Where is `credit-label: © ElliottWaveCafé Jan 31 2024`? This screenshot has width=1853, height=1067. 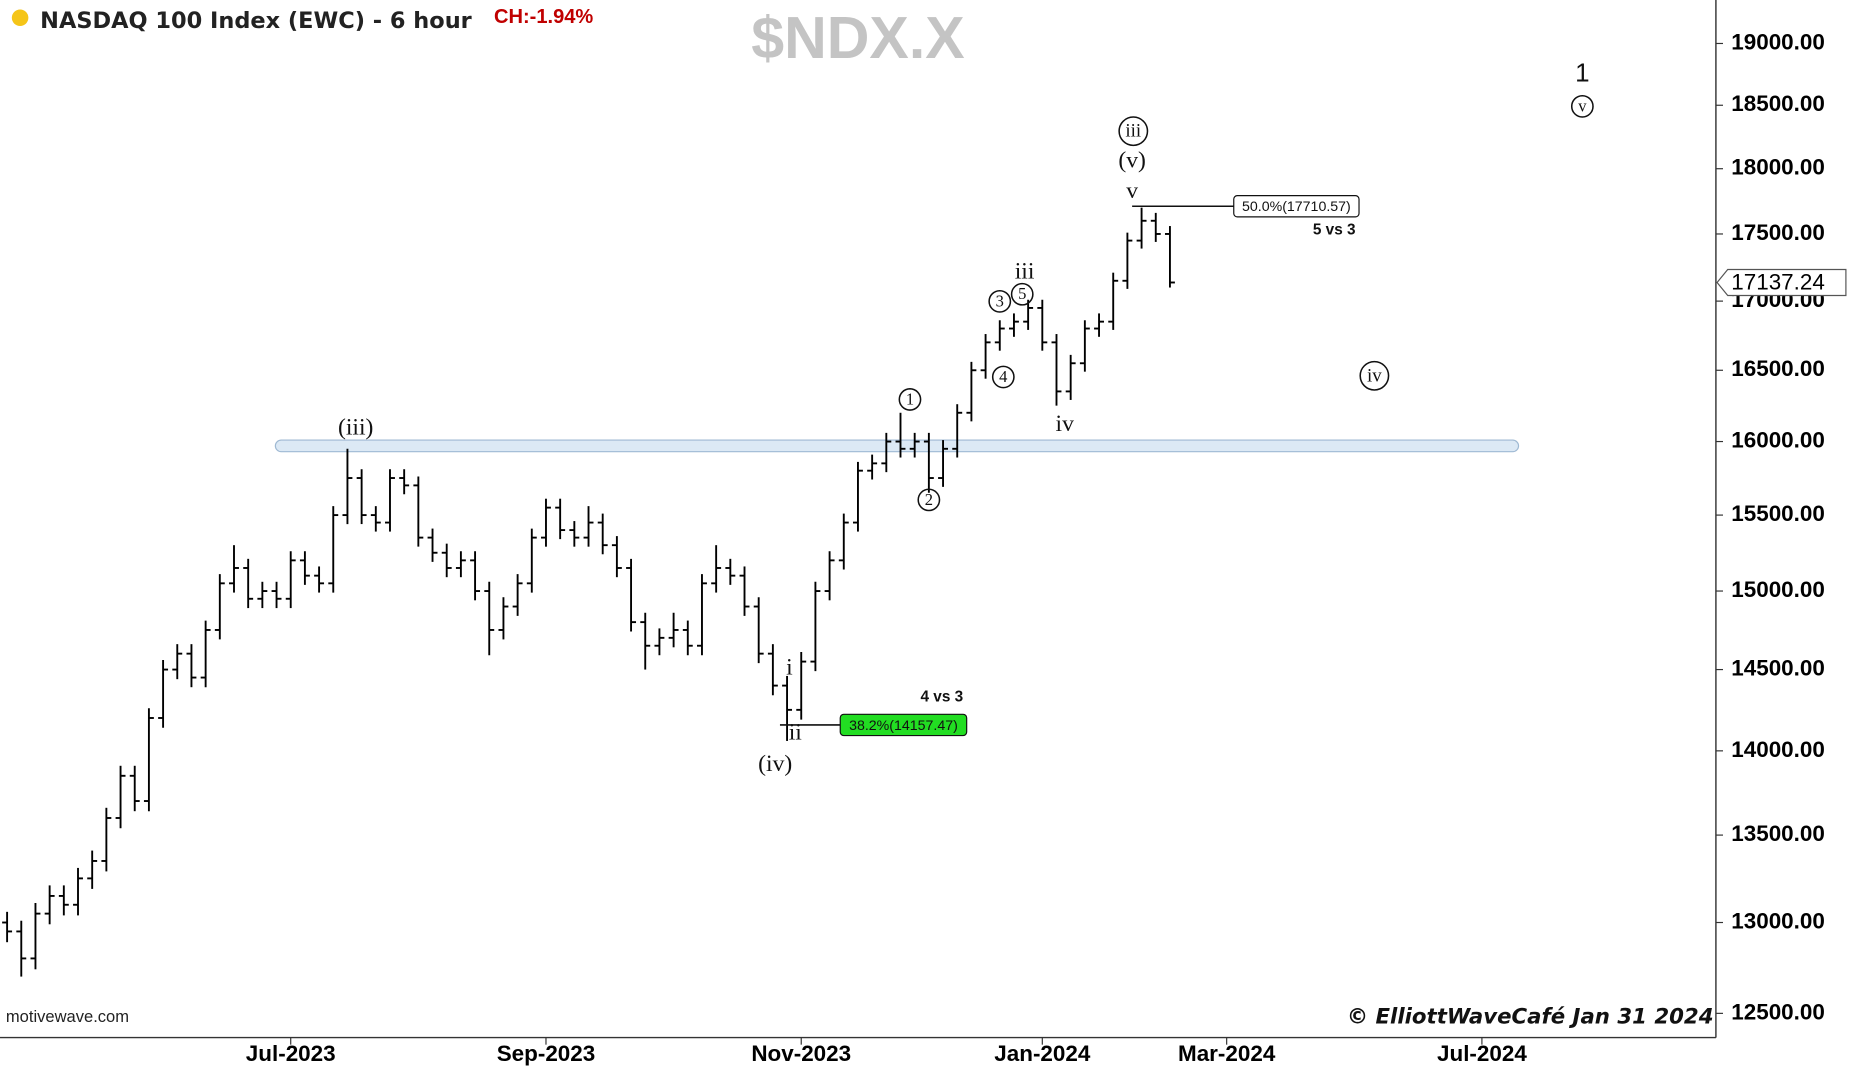 credit-label: © ElliottWaveCafé Jan 31 2024 is located at coordinates (1530, 1016).